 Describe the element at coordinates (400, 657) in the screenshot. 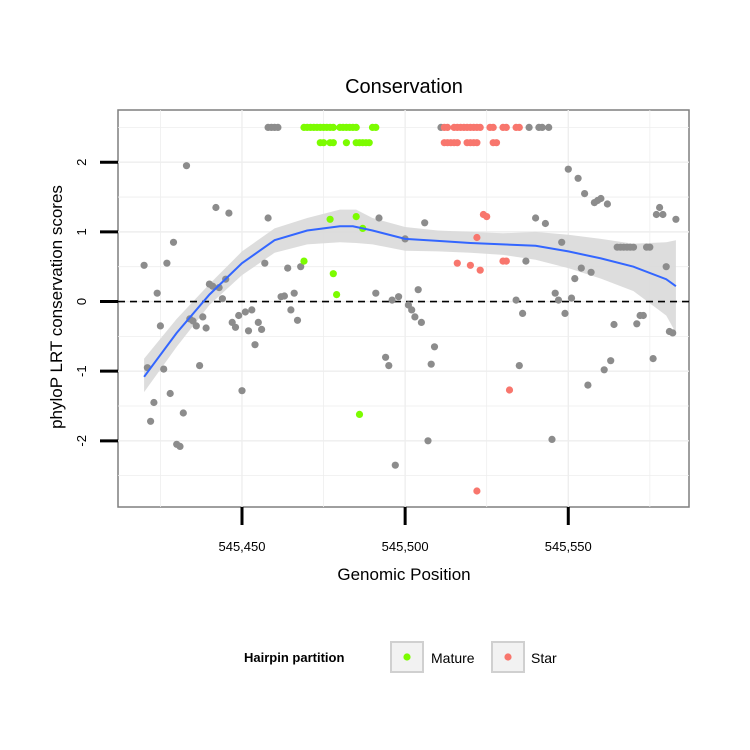

I see `legend: Hairpin partition Mature Star` at that location.